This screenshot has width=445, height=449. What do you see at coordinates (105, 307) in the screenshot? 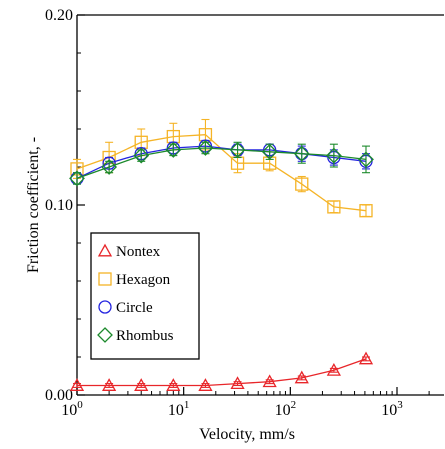
I see `circle-marker` at bounding box center [105, 307].